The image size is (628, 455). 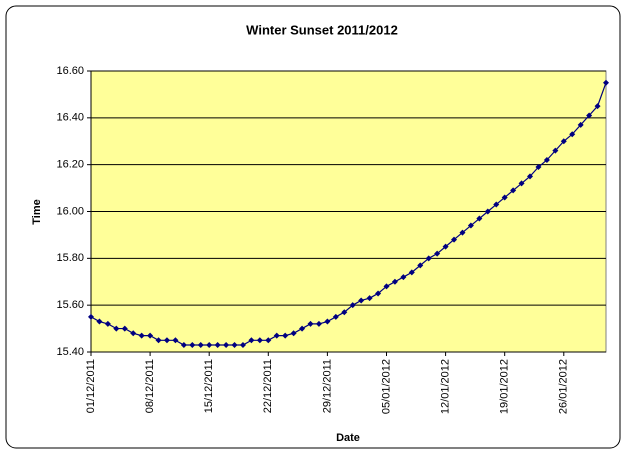 I want to click on x-tick-label: 26/01/2012, so click(x=564, y=386).